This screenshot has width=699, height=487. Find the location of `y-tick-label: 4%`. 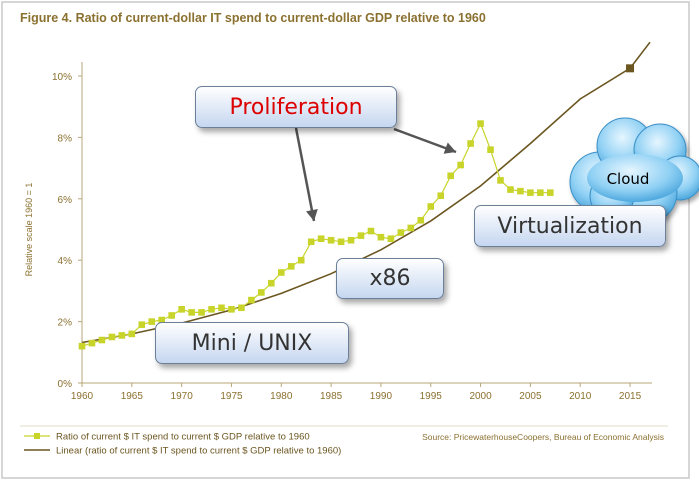

y-tick-label: 4% is located at coordinates (65, 261).